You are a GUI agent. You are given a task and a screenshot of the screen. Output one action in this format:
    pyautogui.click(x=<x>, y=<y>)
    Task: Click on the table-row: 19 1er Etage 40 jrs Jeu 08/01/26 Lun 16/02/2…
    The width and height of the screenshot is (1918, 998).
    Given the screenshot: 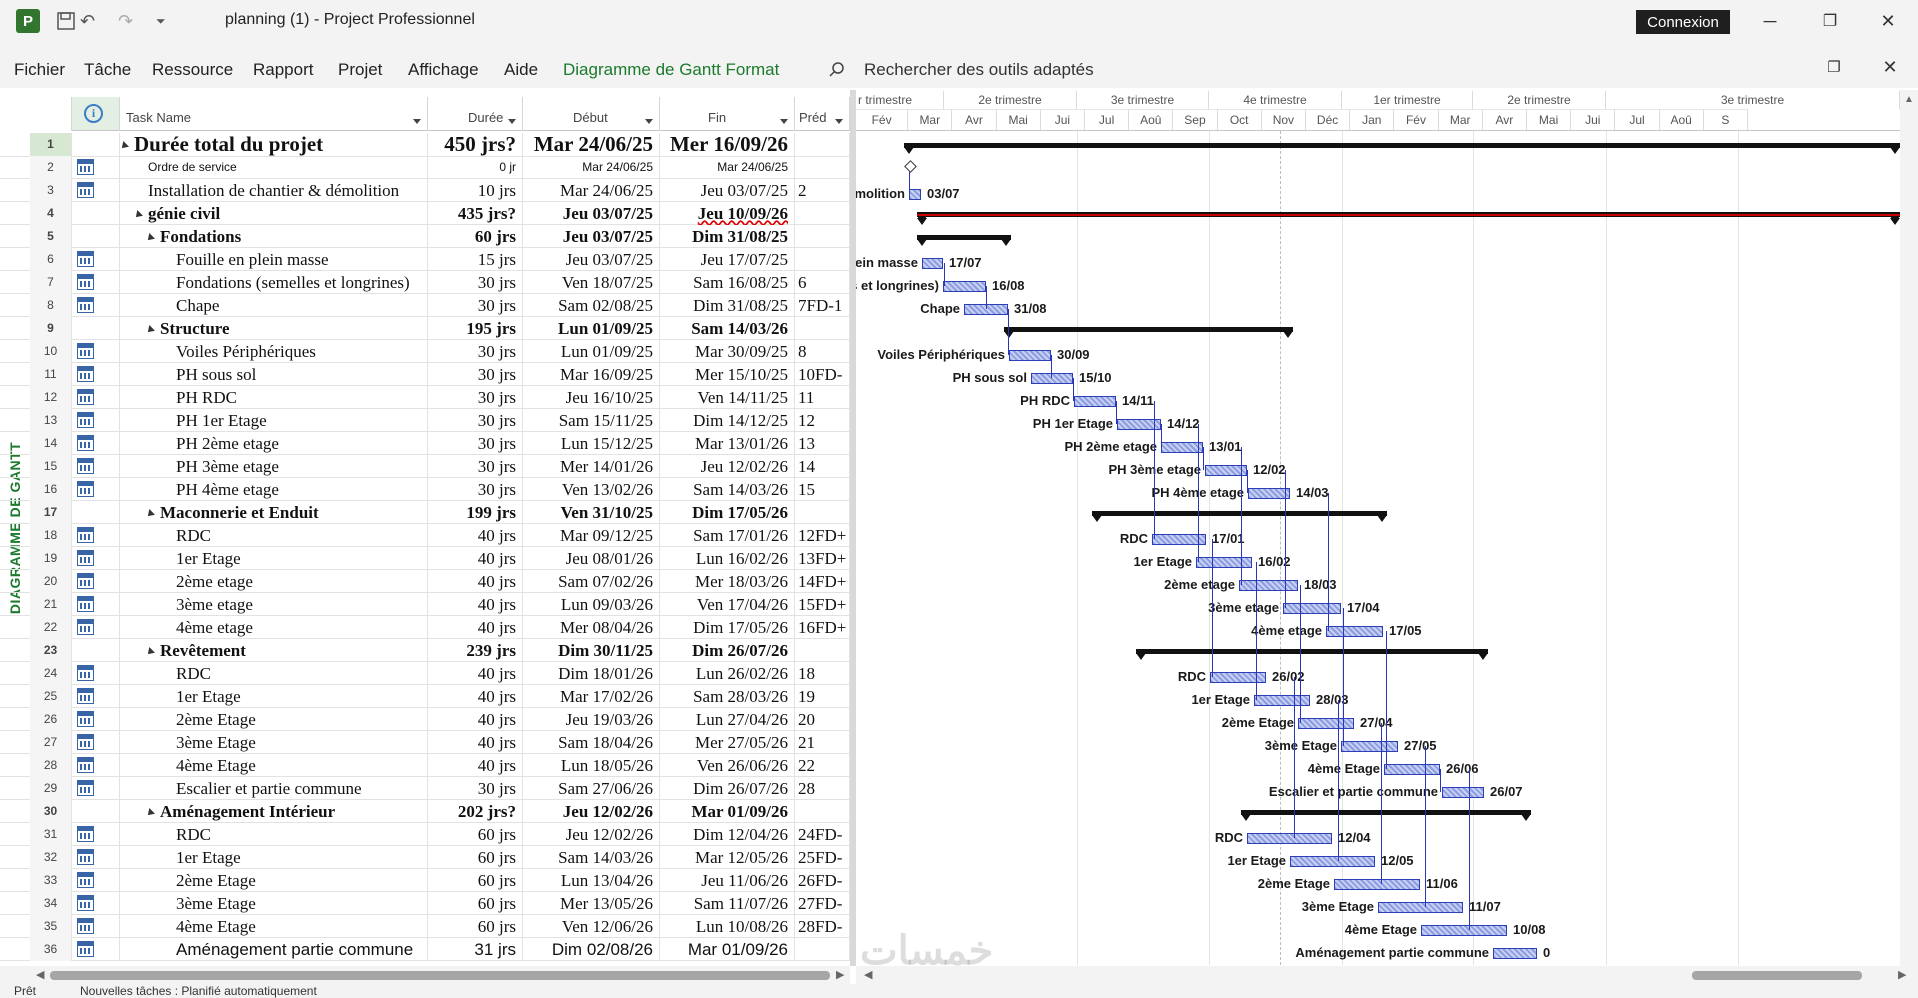 What is the action you would take?
    pyautogui.click(x=425, y=558)
    